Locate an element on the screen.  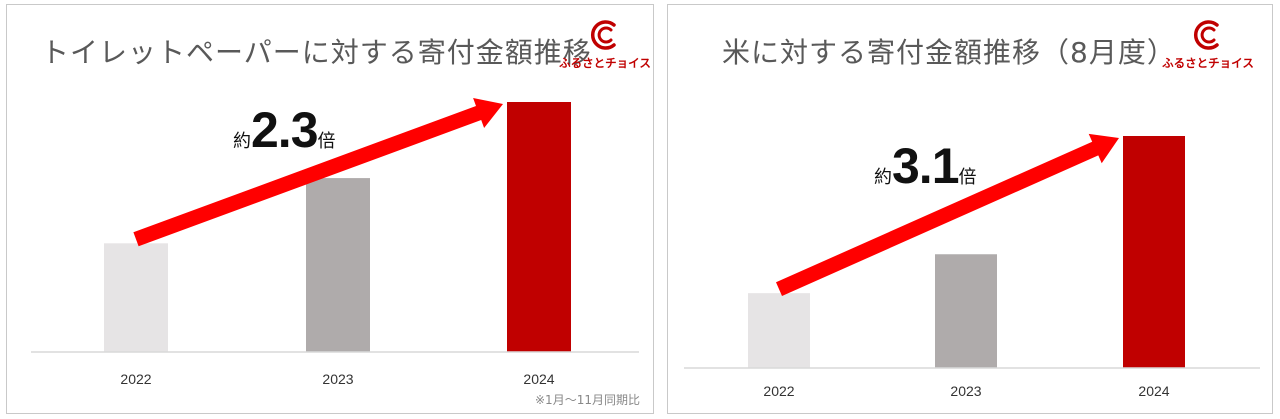
growth-ratio-label: 約3.1倍 is located at coordinates (925, 166).